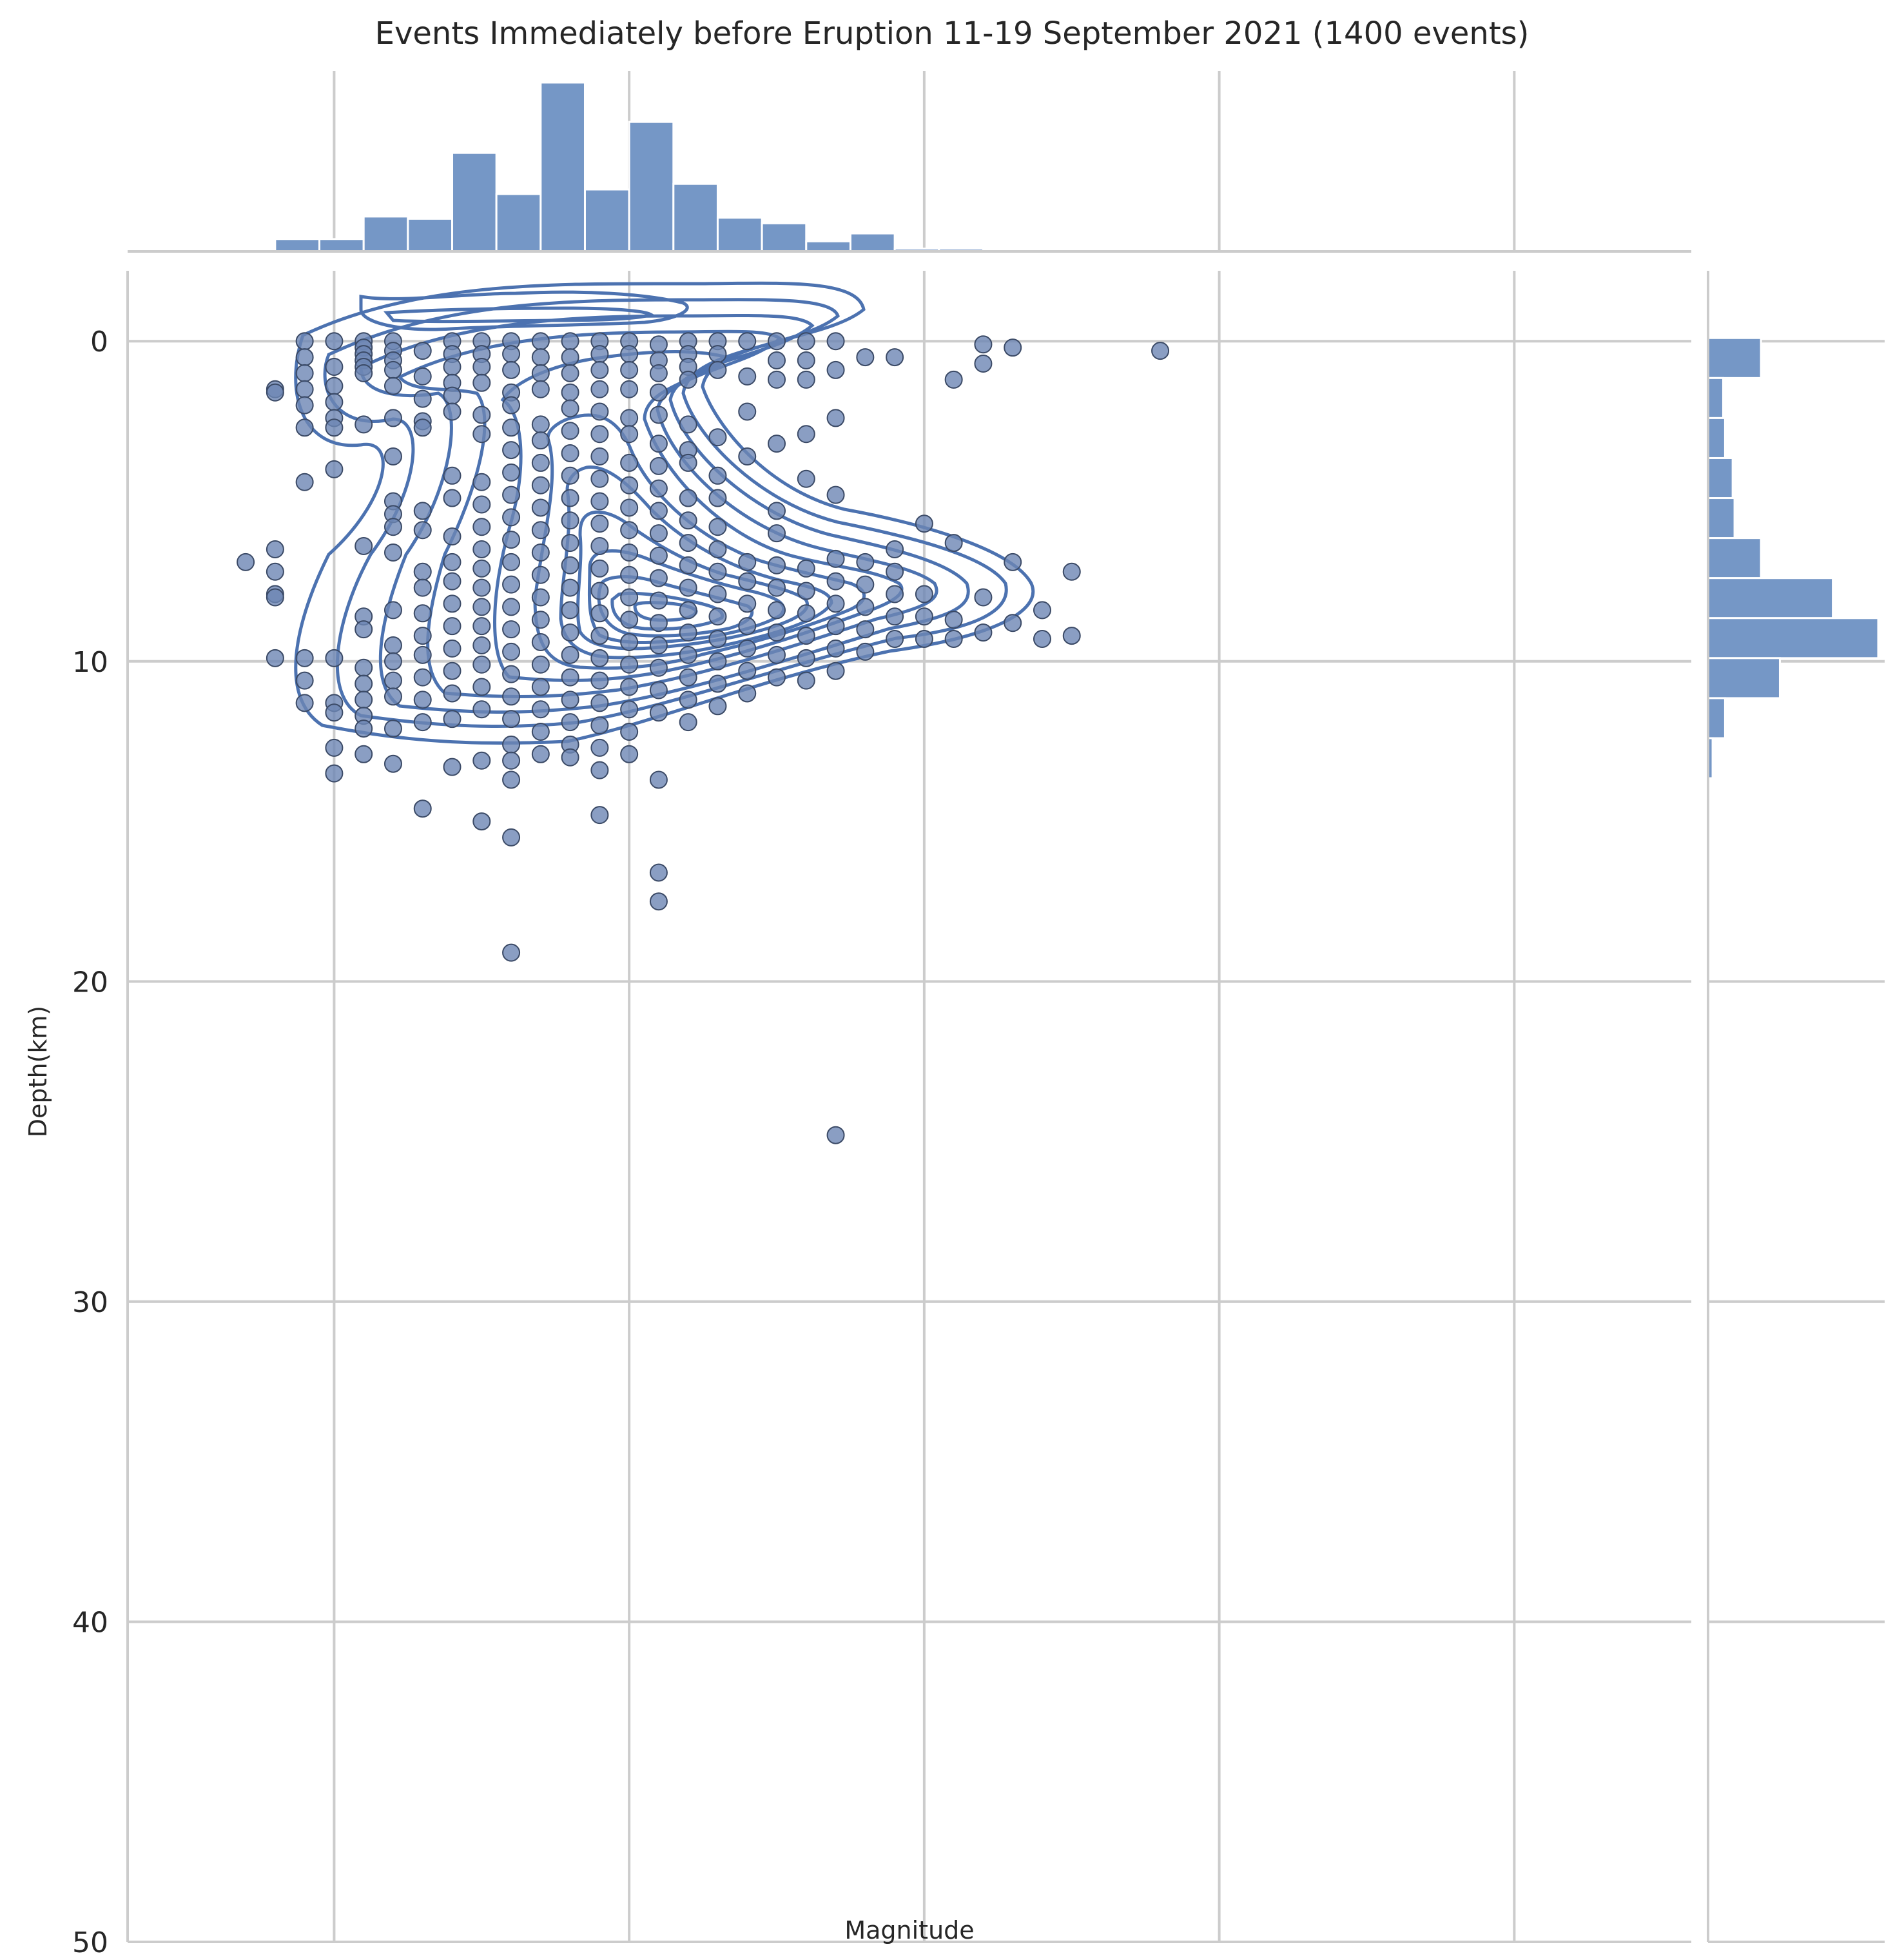  Describe the element at coordinates (38, 1071) in the screenshot. I see `y-axis-label: Depth(km)` at that location.